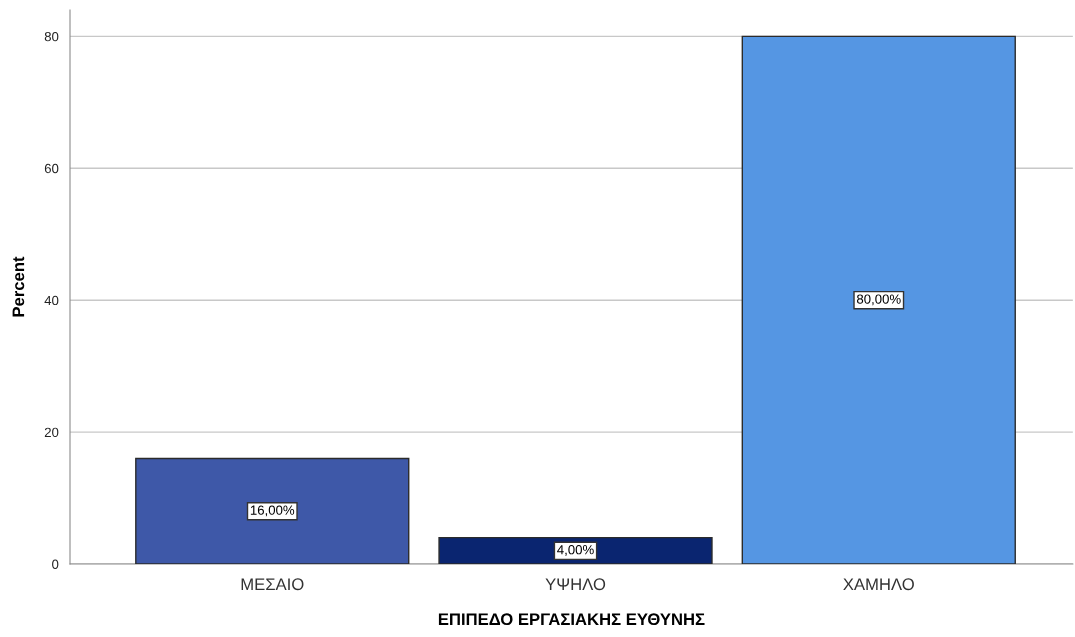 This screenshot has width=1075, height=637. What do you see at coordinates (51, 36) in the screenshot?
I see `y-tick-label: 80` at bounding box center [51, 36].